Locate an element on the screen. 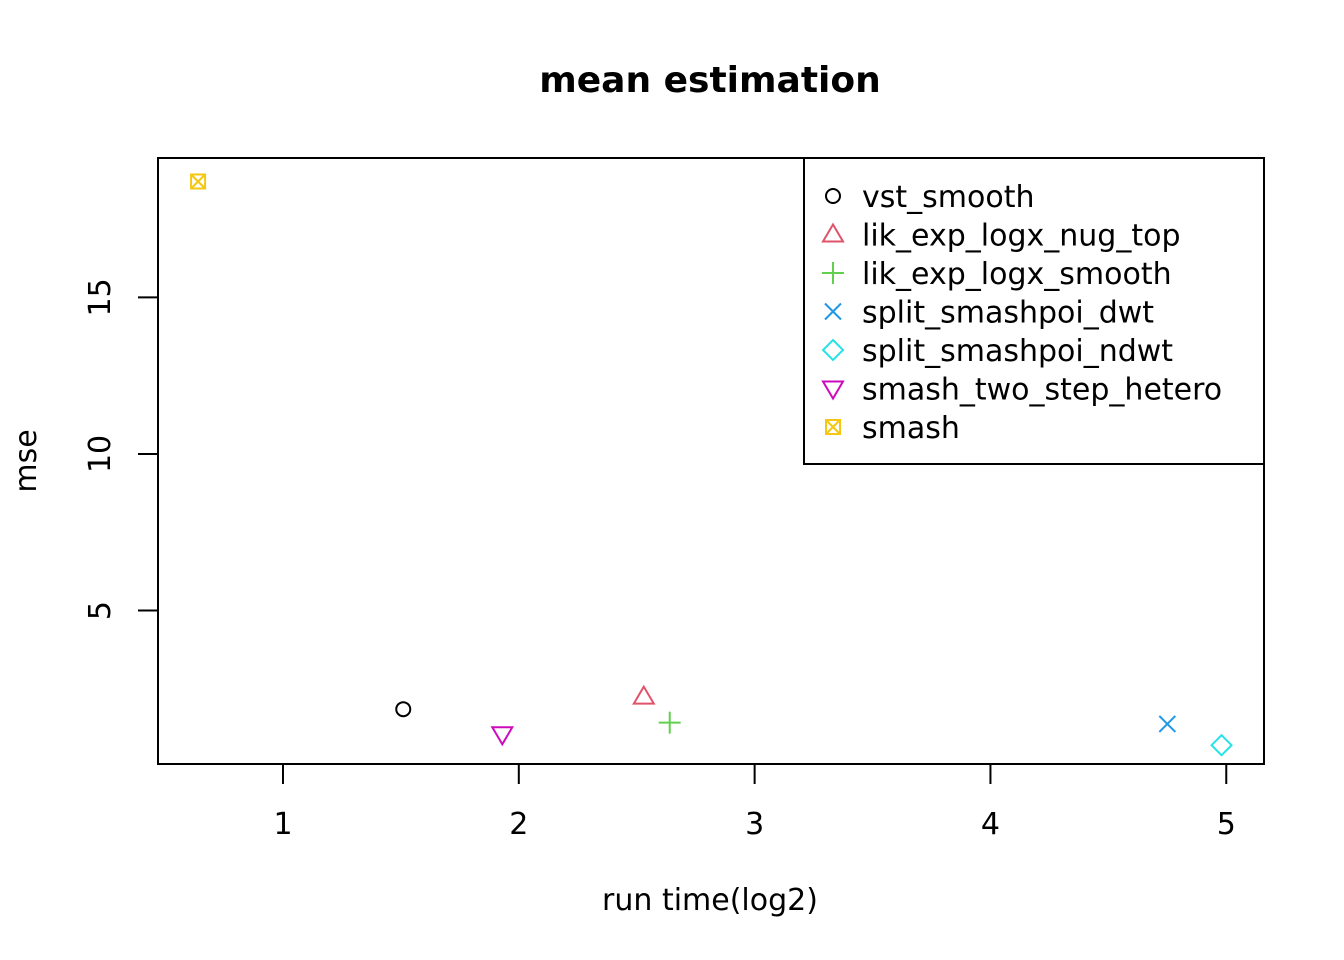  legend-marker-lik-exp-logx-smooth is located at coordinates (833, 273).